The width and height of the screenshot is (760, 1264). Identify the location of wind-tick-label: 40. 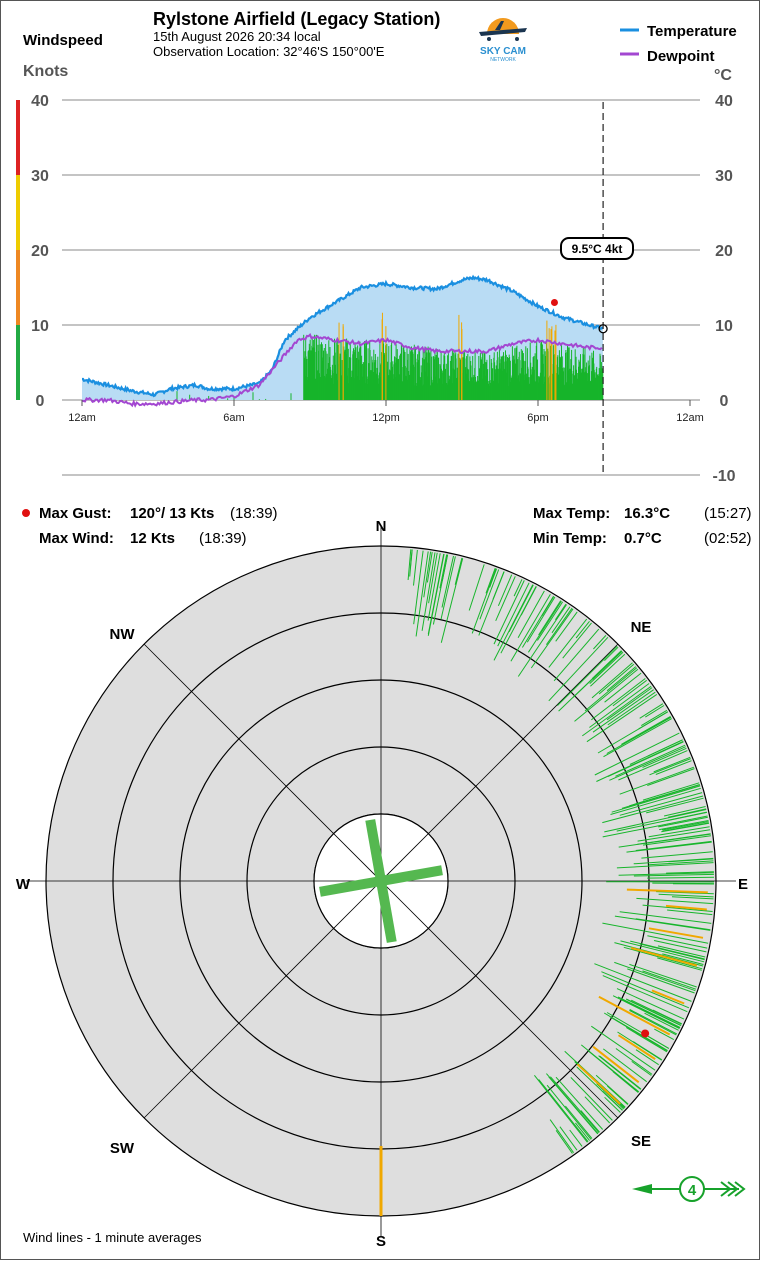
(40, 101).